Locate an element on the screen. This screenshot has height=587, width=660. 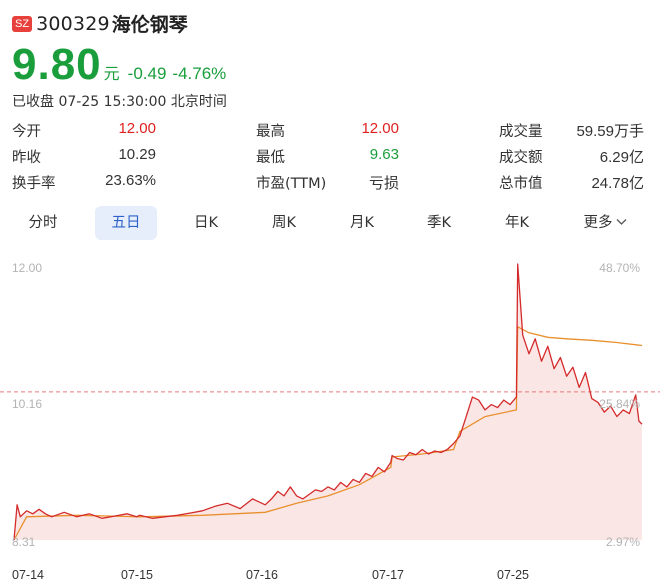
tab-yearly-k: 年K is located at coordinates (516, 223).